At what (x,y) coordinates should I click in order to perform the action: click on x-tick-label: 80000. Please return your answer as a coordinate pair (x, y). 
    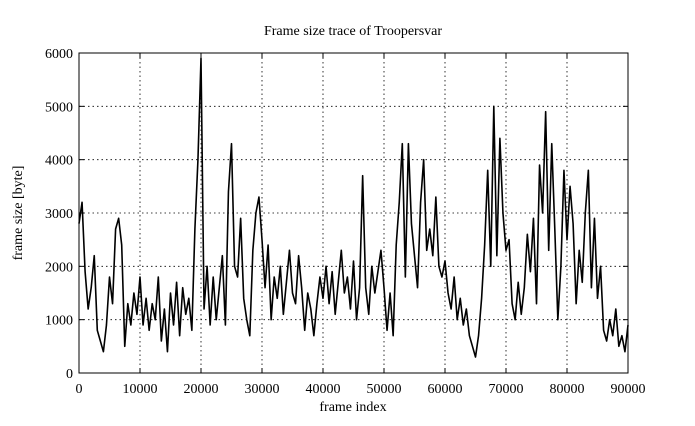
    Looking at the image, I should click on (567, 389).